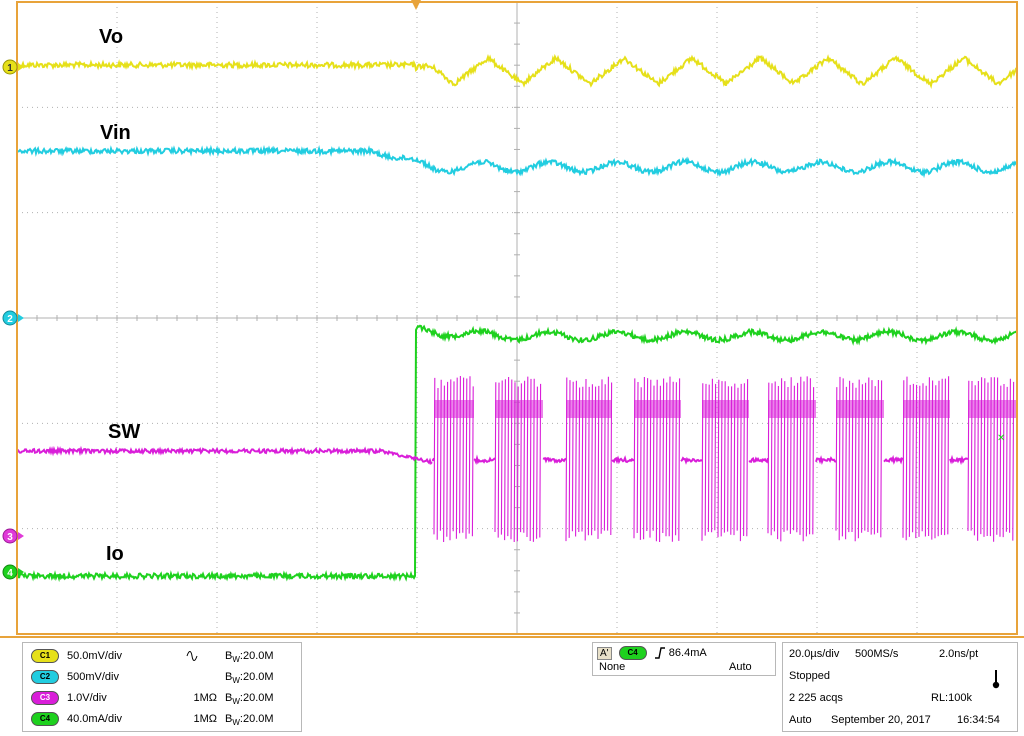 The image size is (1024, 736). I want to click on trigger-source-badge: C4, so click(632, 653).